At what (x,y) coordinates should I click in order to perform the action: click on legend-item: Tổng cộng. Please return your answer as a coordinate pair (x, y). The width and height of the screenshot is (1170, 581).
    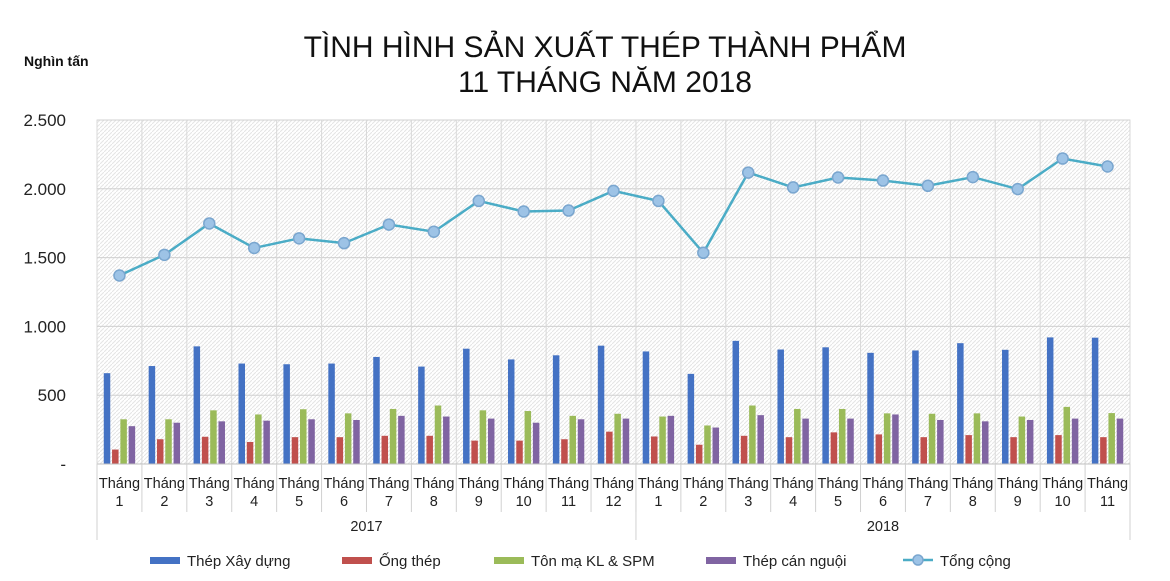
    Looking at the image, I should click on (957, 561).